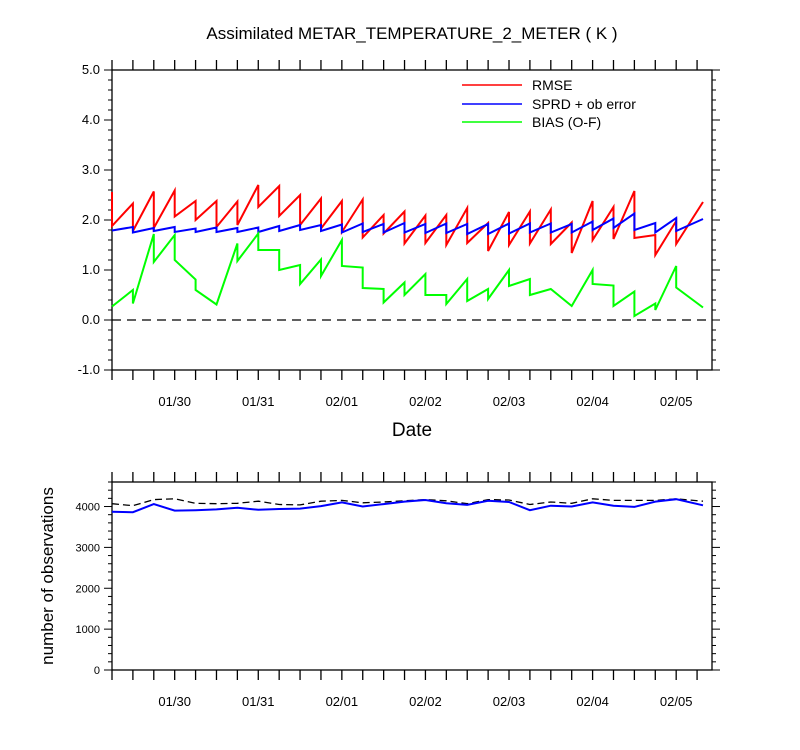 Image resolution: width=800 pixels, height=750 pixels. I want to click on y-tick-label: 3.0, so click(91, 169).